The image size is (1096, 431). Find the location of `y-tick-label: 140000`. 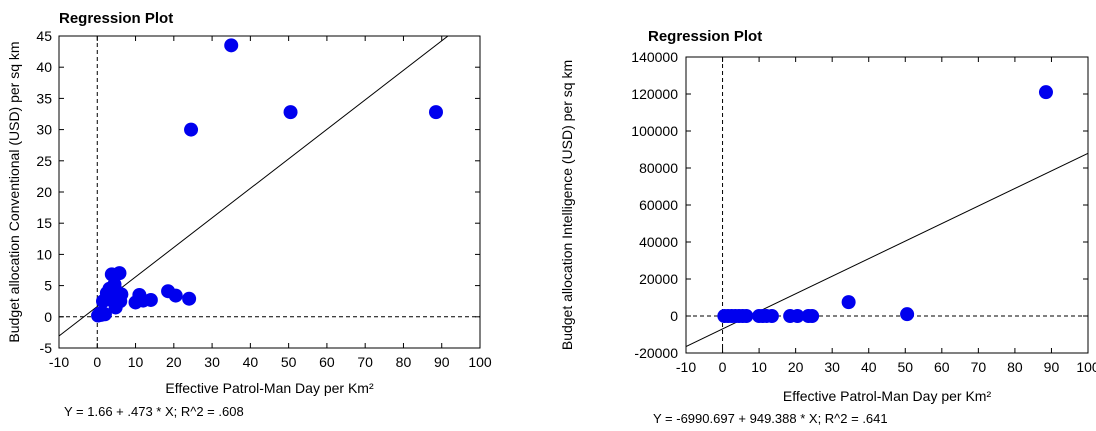

y-tick-label: 140000 is located at coordinates (654, 57).